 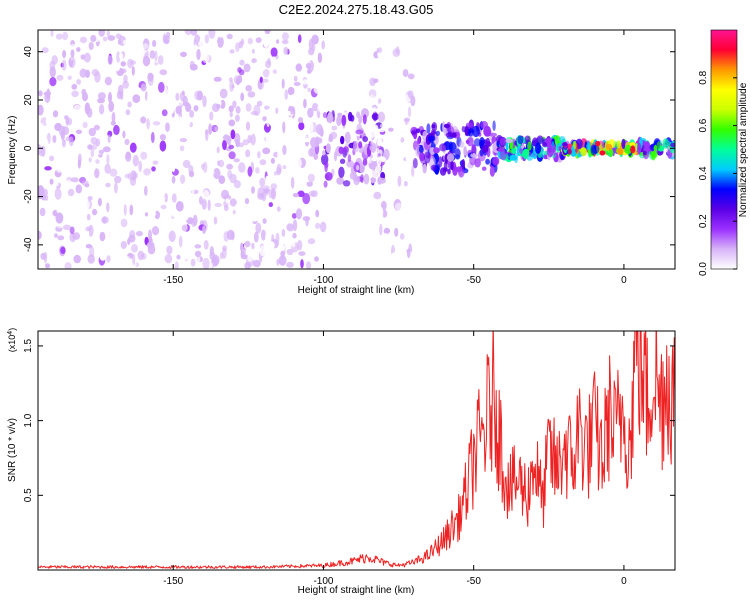 I want to click on svg-text: (x104), so click(x=12, y=340).